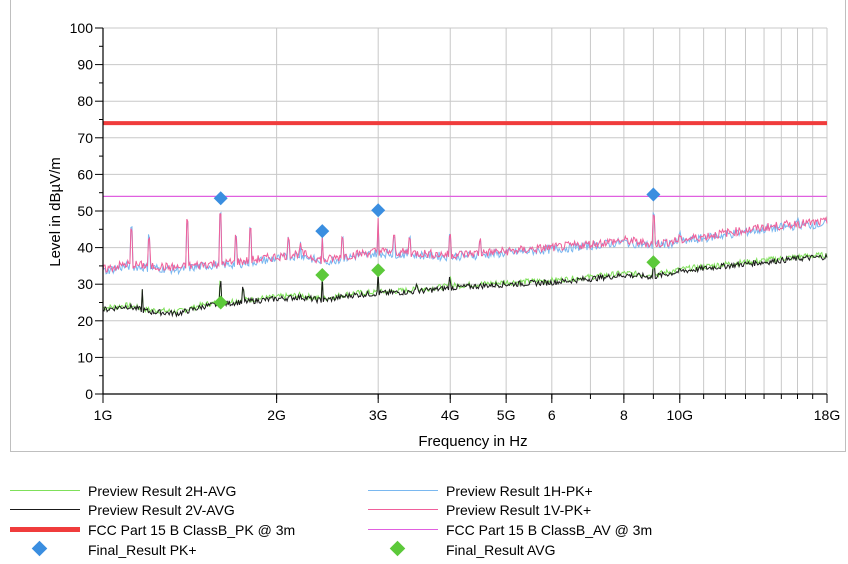  Describe the element at coordinates (506, 415) in the screenshot. I see `x-tick-label: 5G` at that location.